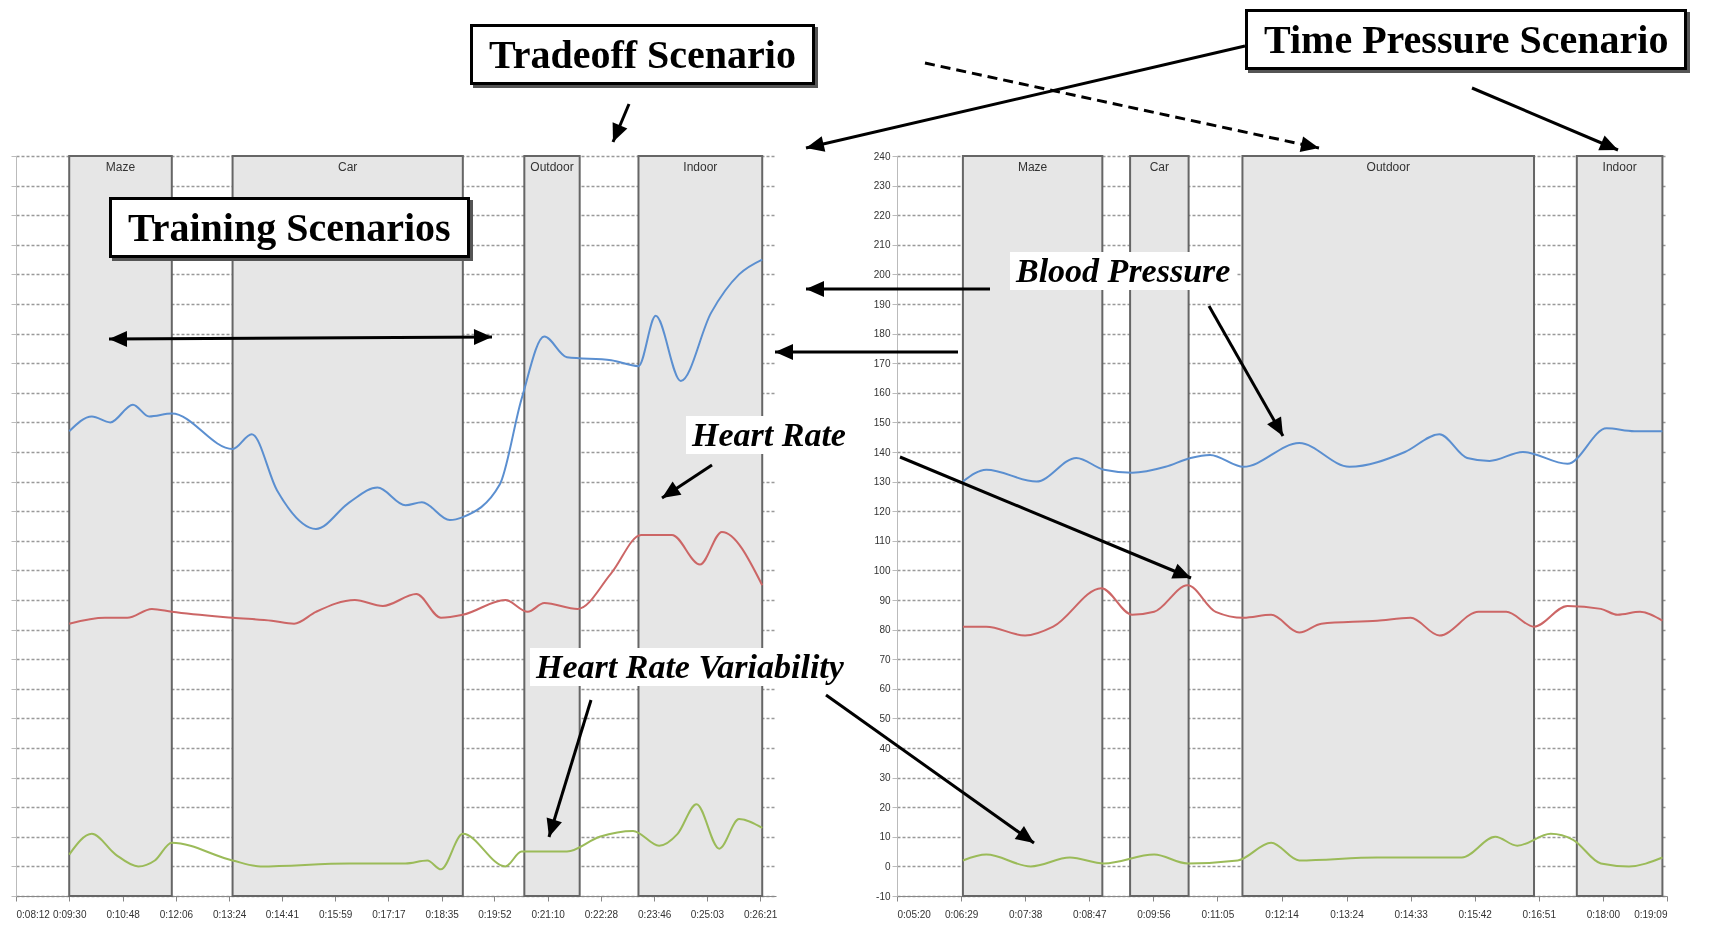 The image size is (1716, 950). What do you see at coordinates (882, 511) in the screenshot?
I see `y-tick-label: 120` at bounding box center [882, 511].